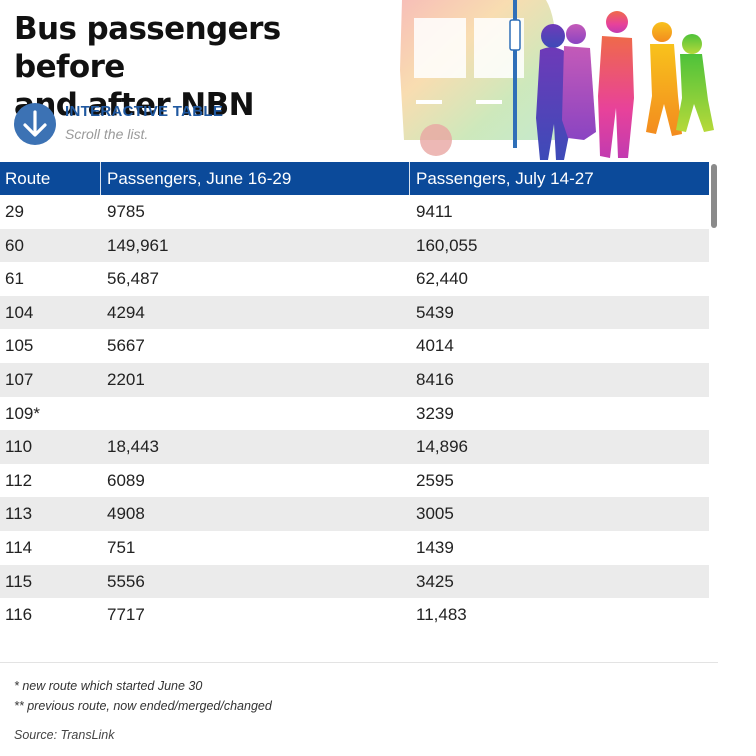  What do you see at coordinates (354, 581) in the screenshot?
I see `table-row: 115 5556 3425` at bounding box center [354, 581].